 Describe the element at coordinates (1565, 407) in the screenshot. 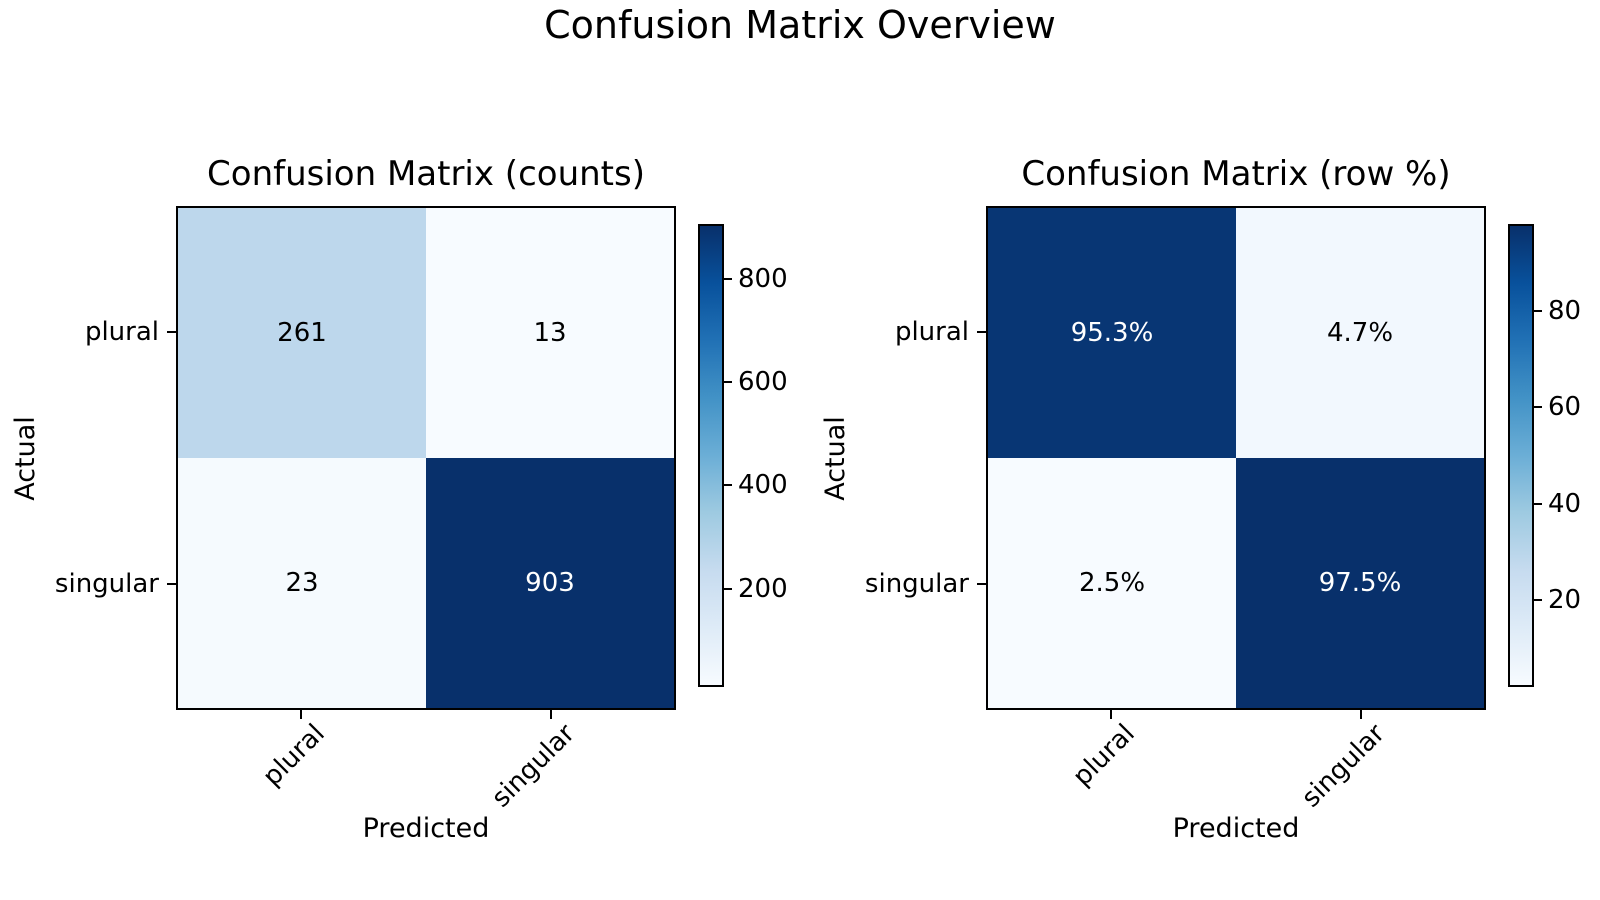

I see `colorbar-tick-label-60: 60` at that location.